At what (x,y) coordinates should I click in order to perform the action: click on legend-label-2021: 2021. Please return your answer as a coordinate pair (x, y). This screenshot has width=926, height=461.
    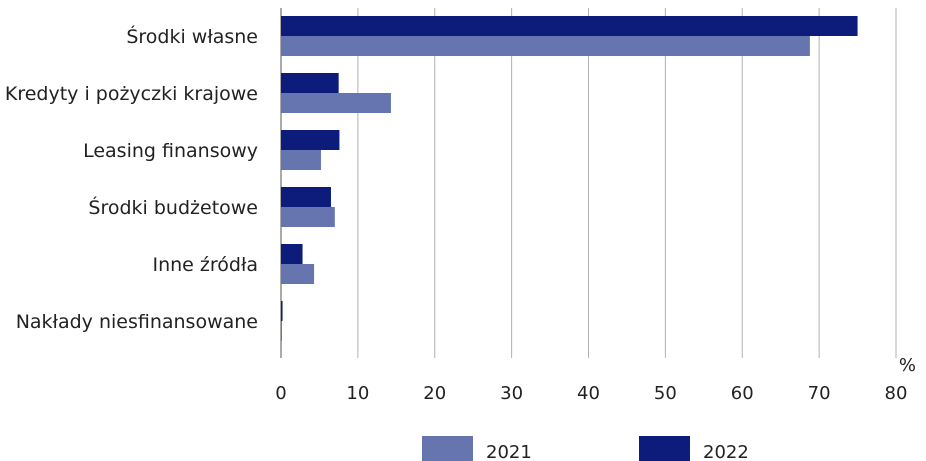
    Looking at the image, I should click on (509, 451).